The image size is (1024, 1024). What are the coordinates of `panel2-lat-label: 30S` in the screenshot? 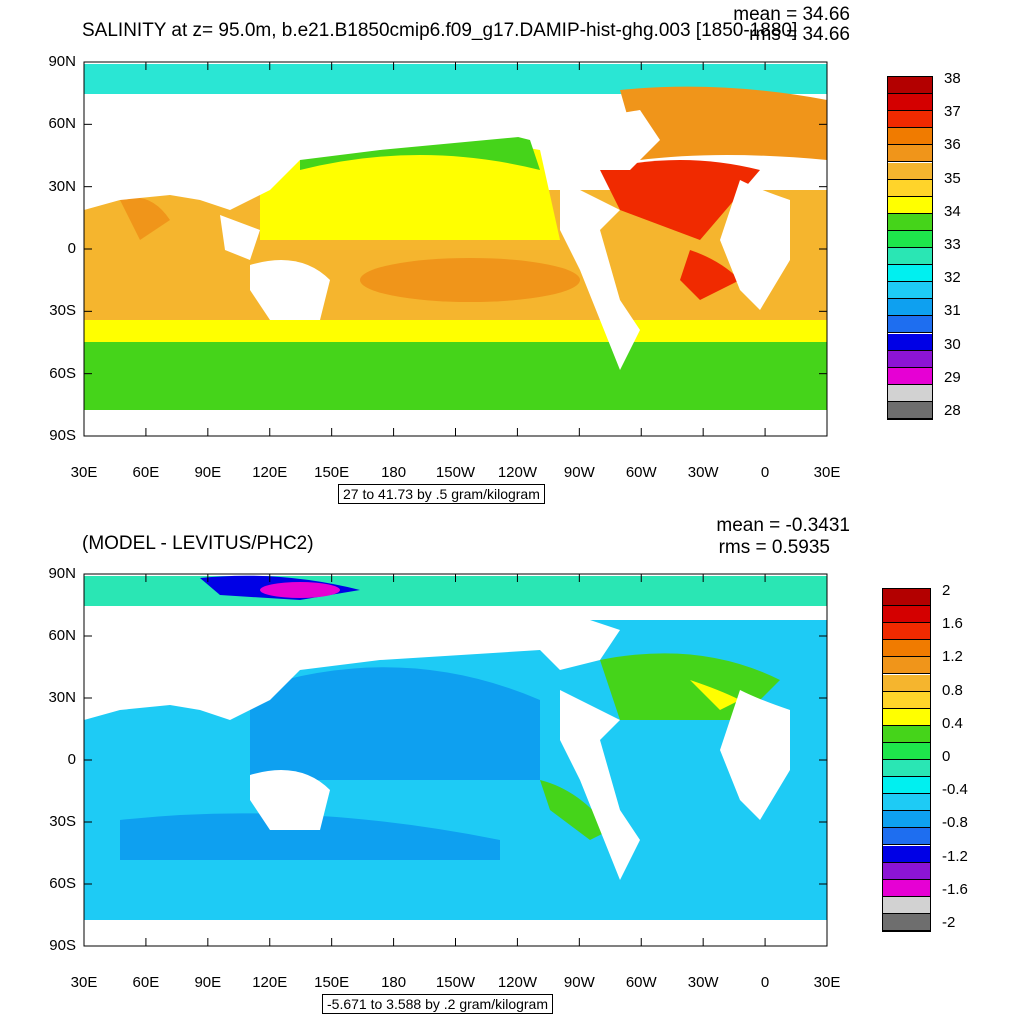 It's located at (62, 821).